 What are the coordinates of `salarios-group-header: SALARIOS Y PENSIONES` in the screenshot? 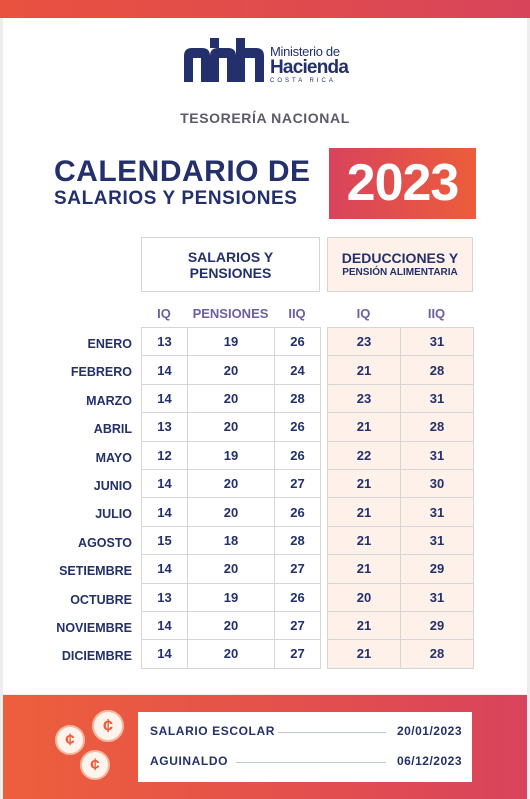 It's located at (230, 264).